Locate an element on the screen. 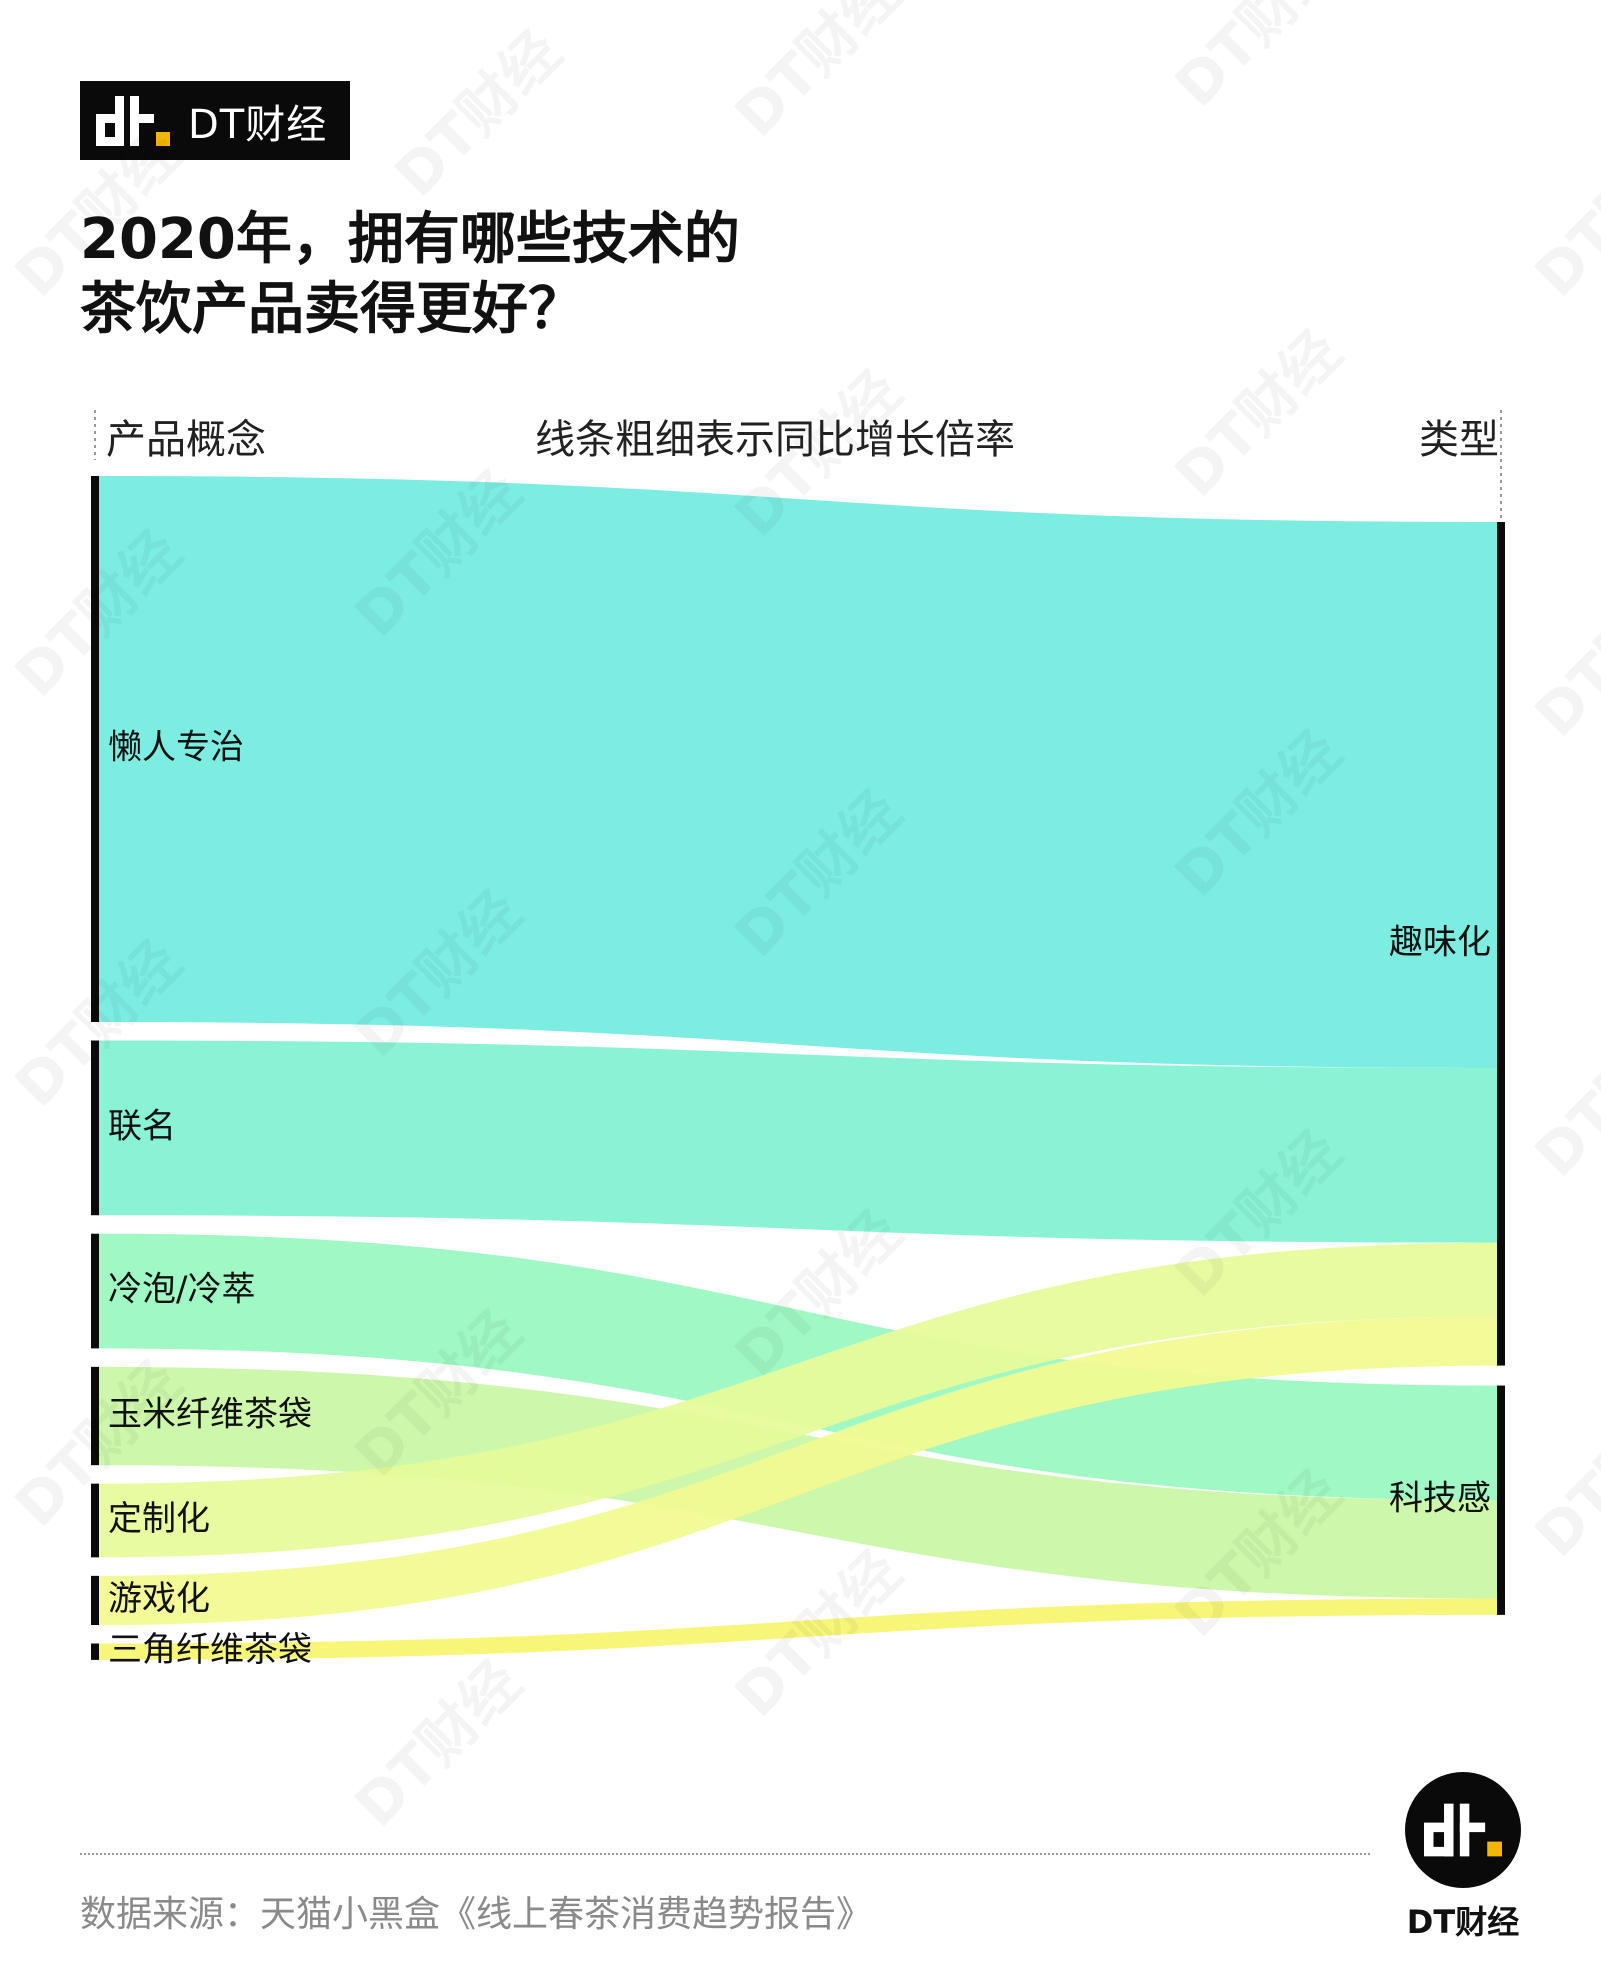 The image size is (1601, 1967). left-node-label: 游戏化 is located at coordinates (159, 1599).